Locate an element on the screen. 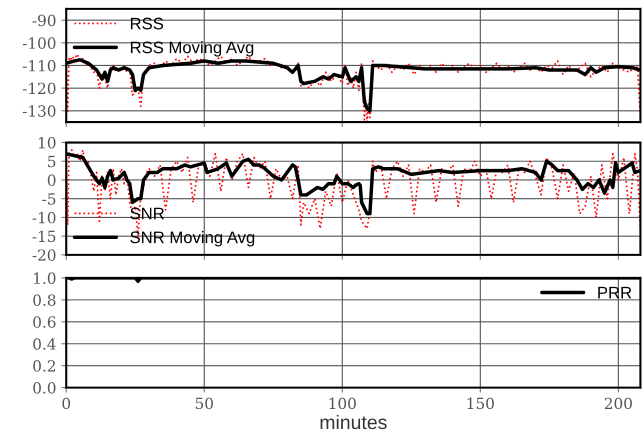 Image resolution: width=643 pixels, height=444 pixels. y-tick-label: -130 is located at coordinates (39, 111).